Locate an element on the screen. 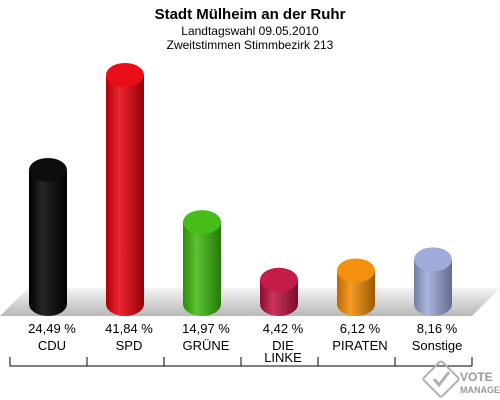 This screenshot has width=500, height=400. bar-piraten is located at coordinates (356, 287).